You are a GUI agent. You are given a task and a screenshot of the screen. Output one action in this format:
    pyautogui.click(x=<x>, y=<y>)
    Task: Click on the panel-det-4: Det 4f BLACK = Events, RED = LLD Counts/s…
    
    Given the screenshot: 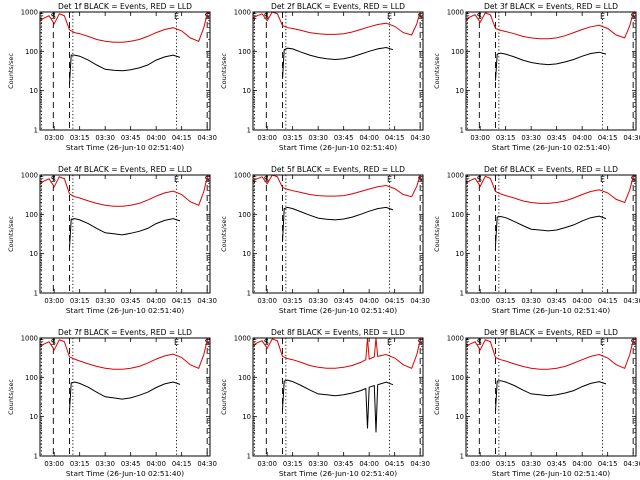 What is the action you would take?
    pyautogui.click(x=112, y=240)
    